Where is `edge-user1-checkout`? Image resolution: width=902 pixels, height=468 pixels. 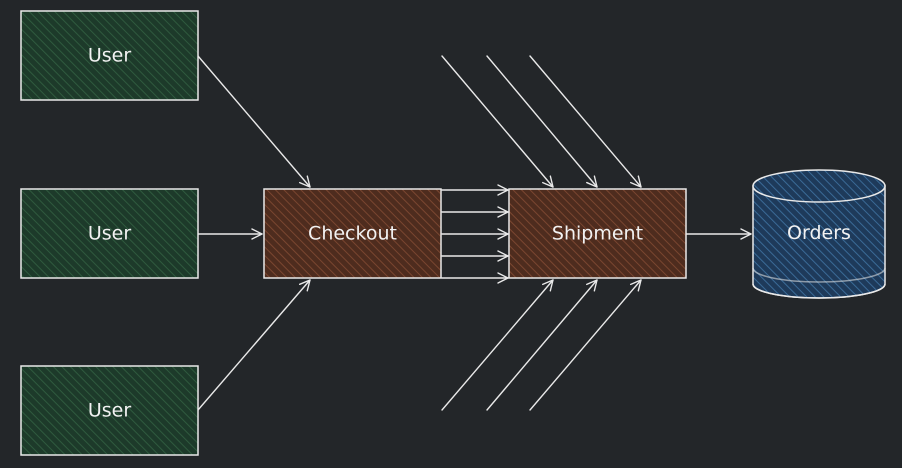 edge-user1-checkout is located at coordinates (254, 121).